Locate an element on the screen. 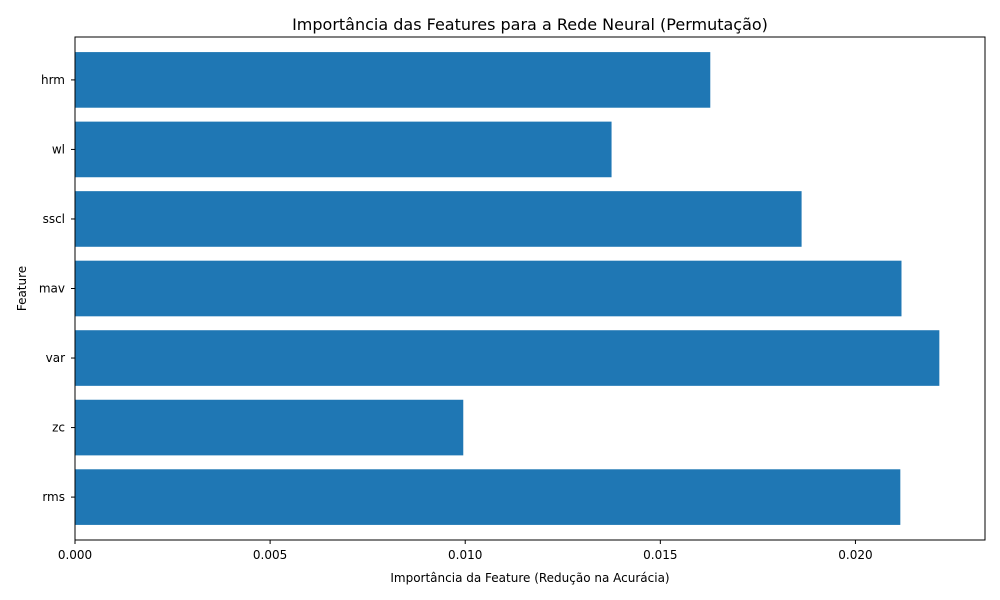 This screenshot has width=1000, height=600. x-tick-label-0: 0.000 is located at coordinates (75, 555).